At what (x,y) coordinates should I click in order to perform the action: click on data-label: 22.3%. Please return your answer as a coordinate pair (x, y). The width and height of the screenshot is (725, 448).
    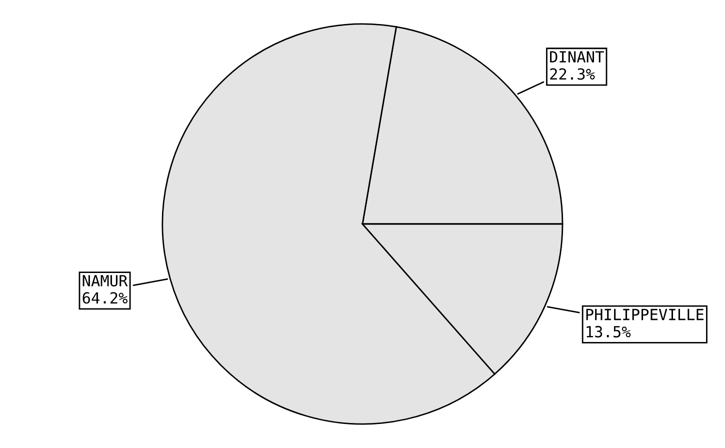
    Looking at the image, I should click on (572, 74).